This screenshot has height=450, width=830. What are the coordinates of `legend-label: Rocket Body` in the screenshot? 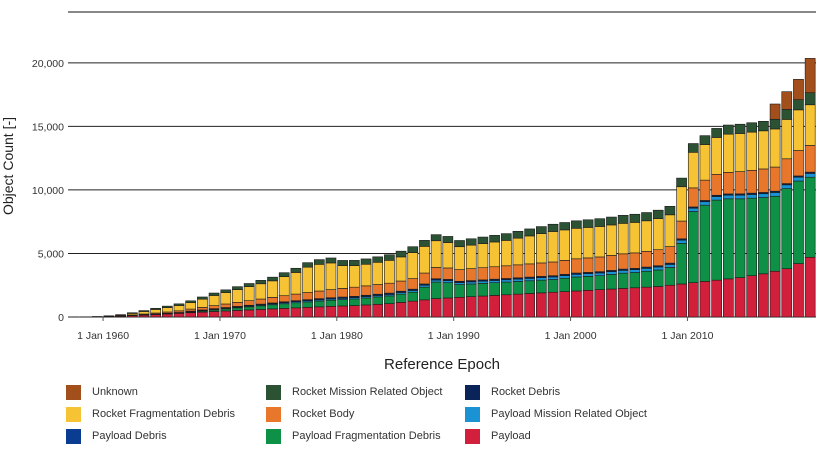 It's located at (323, 414).